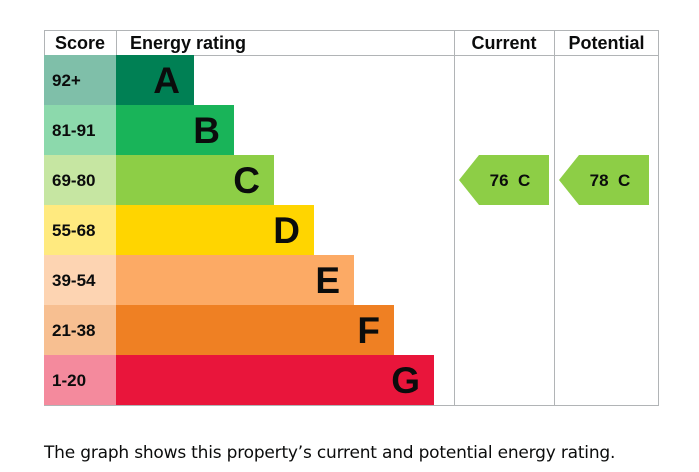  I want to click on header-energy-rating: Energy rating, so click(188, 43).